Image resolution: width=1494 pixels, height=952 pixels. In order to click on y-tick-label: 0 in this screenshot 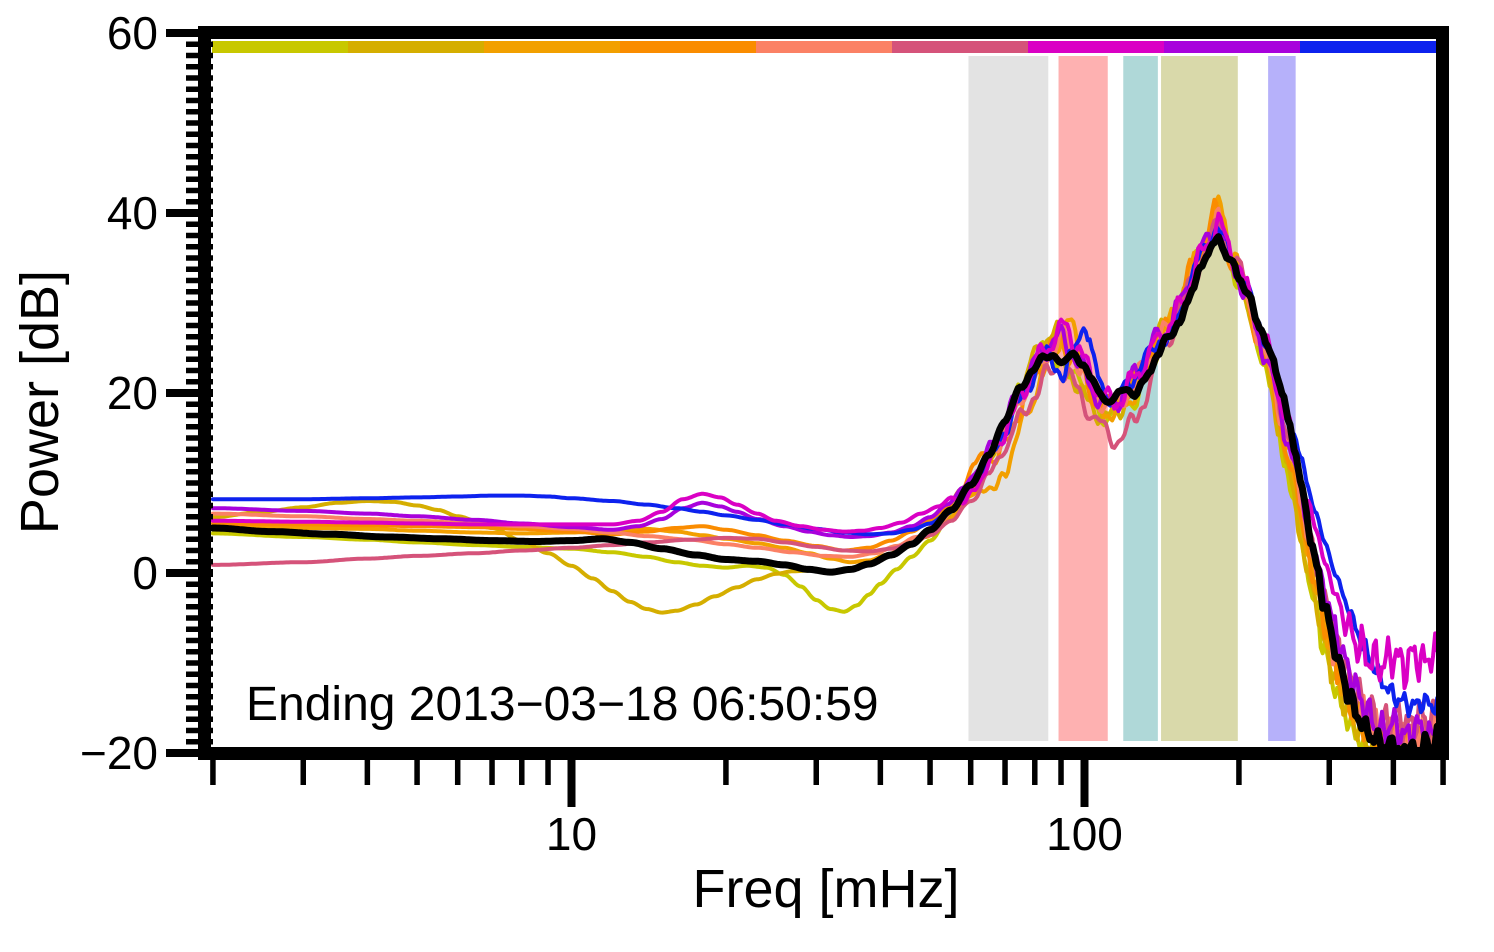, I will do `click(145, 573)`.